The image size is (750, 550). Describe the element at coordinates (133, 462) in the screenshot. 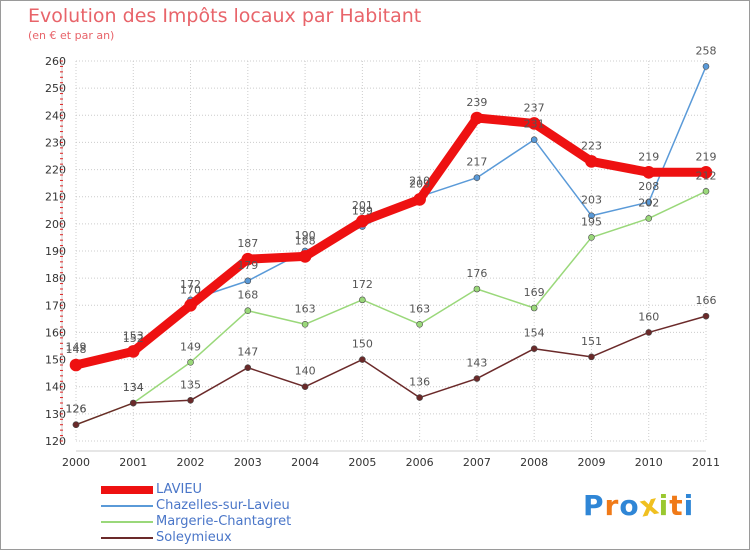

I see `x-tick-label: 2001` at that location.